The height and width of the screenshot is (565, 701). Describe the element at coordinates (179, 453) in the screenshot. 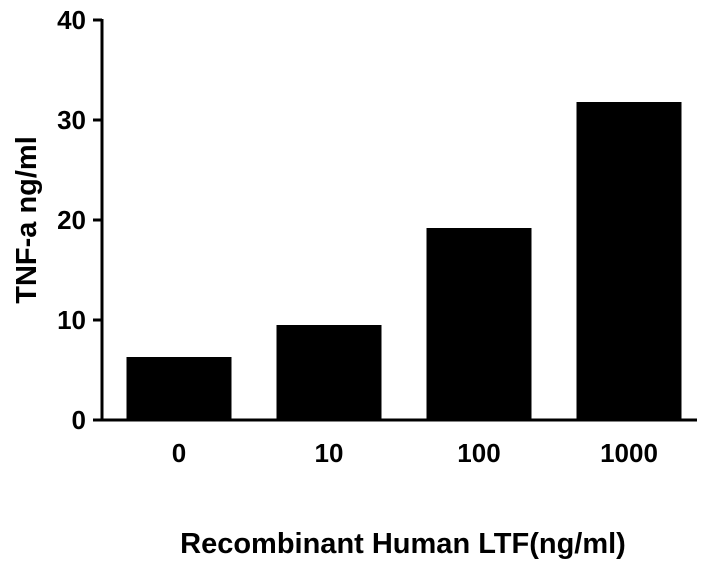

I see `x-tick-label: 0` at that location.